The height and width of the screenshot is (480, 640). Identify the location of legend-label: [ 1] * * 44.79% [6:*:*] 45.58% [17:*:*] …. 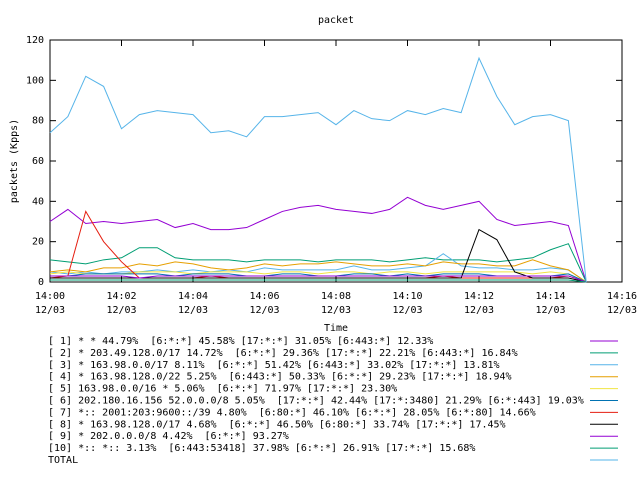
(240, 341).